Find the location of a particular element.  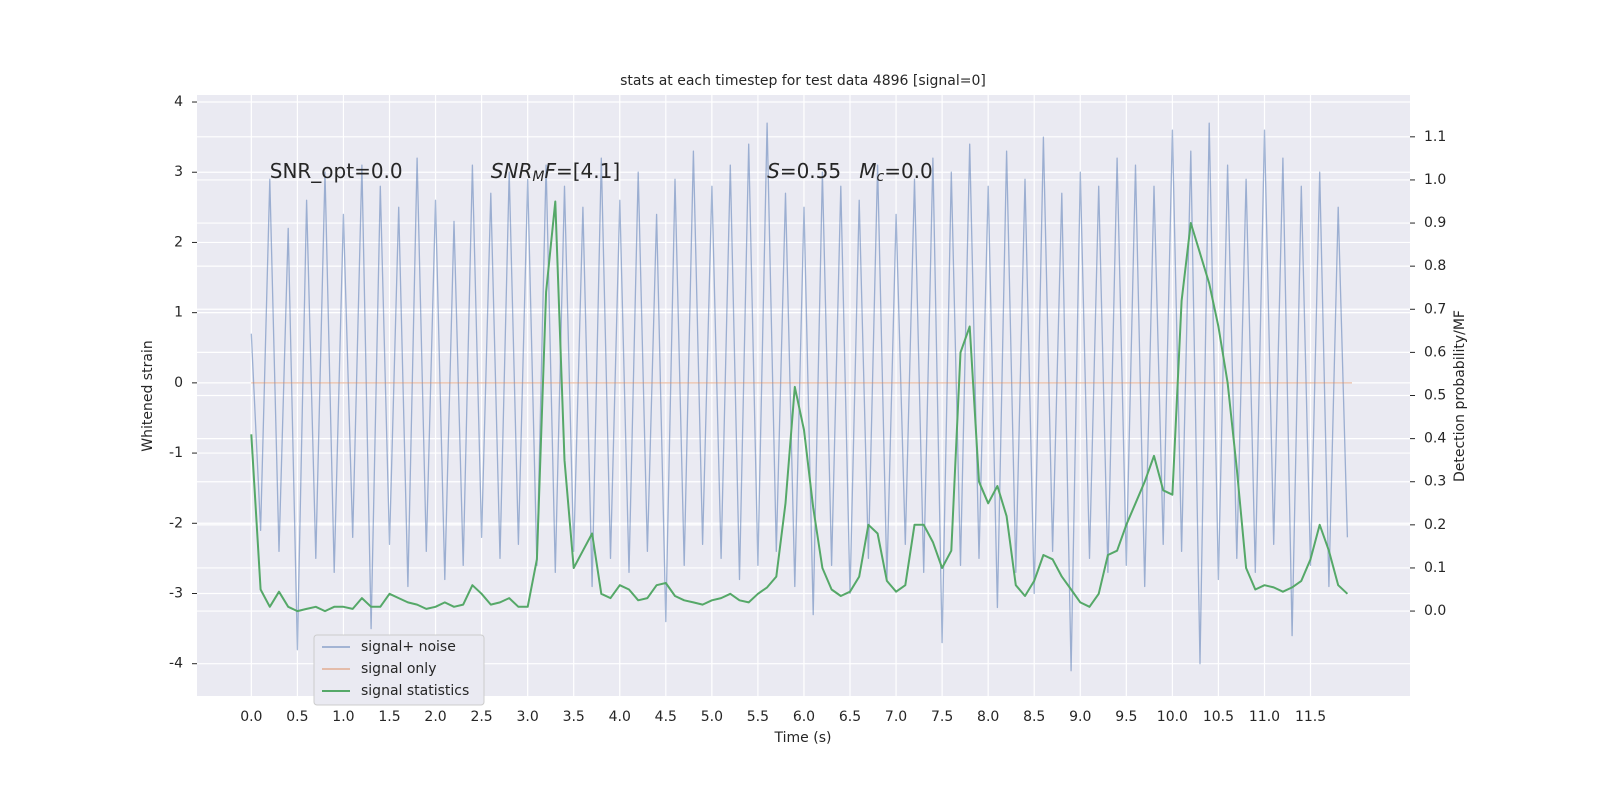

x-tick-label: 5.5 is located at coordinates (758, 717).